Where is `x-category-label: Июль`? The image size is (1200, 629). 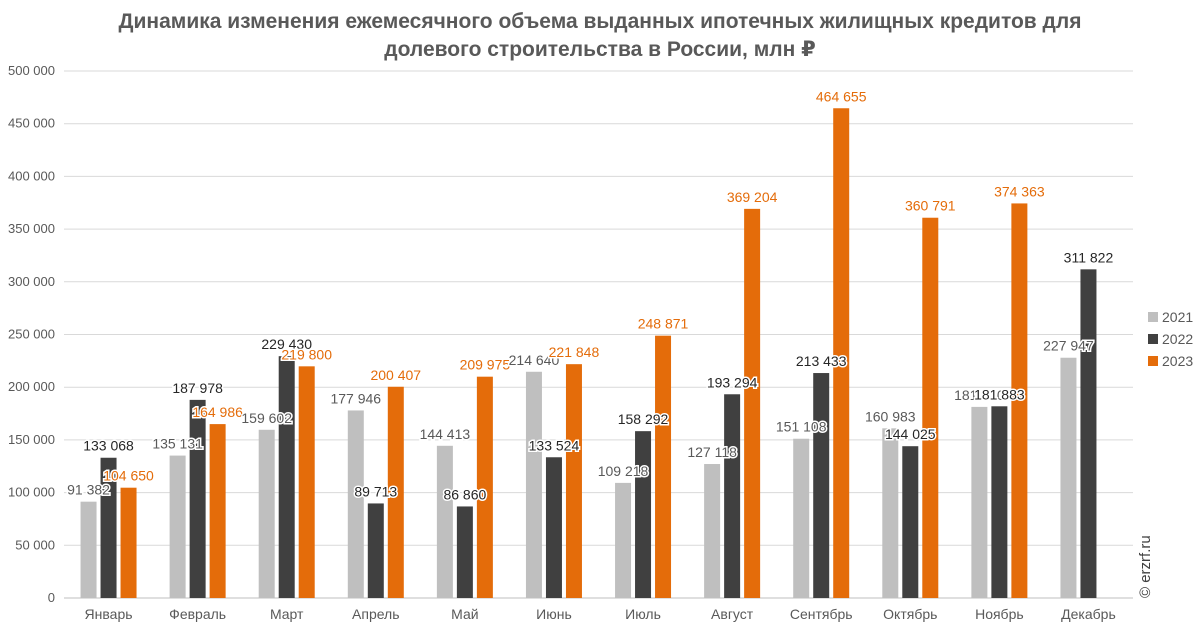 x-category-label: Июль is located at coordinates (643, 614).